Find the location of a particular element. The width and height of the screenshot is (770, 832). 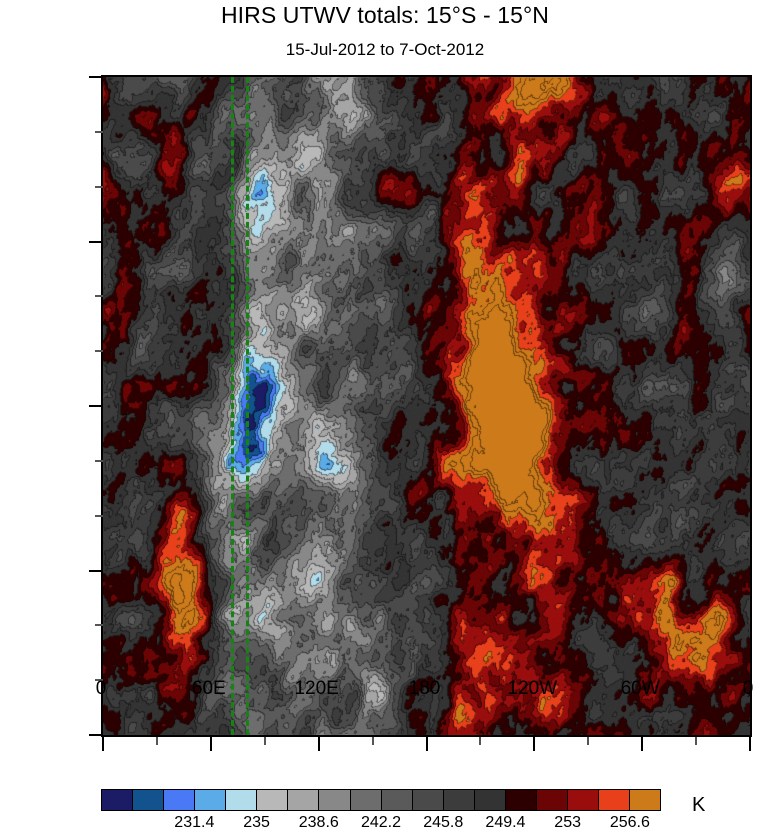

colorbar-swatches is located at coordinates (381, 800).